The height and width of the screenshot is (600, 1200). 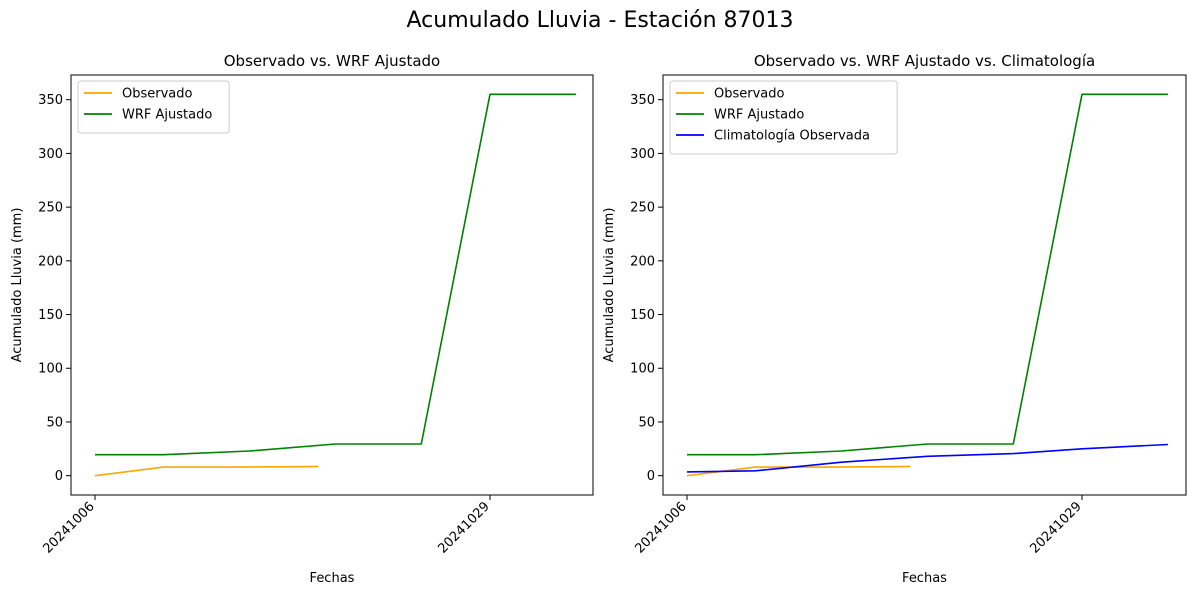 I want to click on legend: Observado WRF Ajustado, so click(x=153, y=107).